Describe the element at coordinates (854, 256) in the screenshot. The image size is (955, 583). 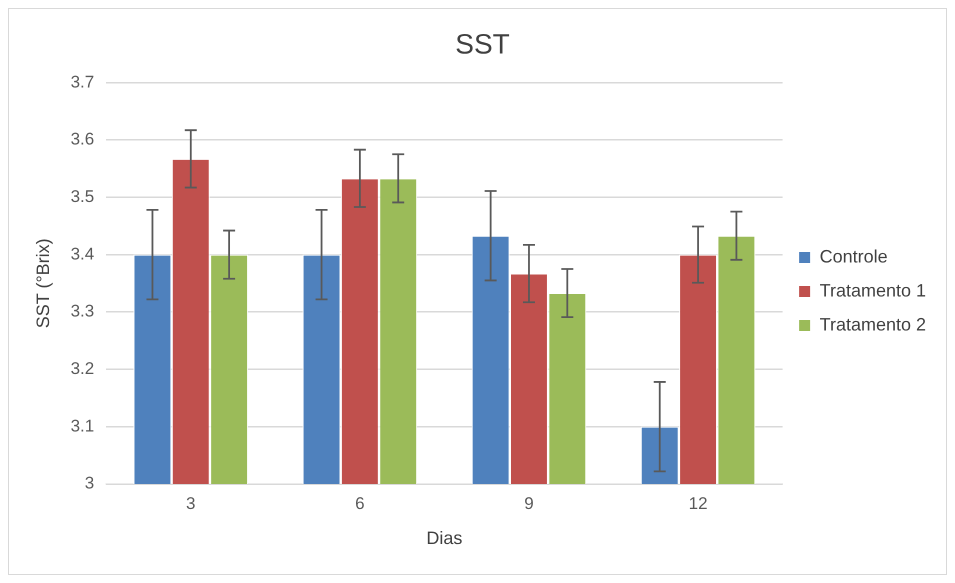
I see `legend-label: Controle` at that location.